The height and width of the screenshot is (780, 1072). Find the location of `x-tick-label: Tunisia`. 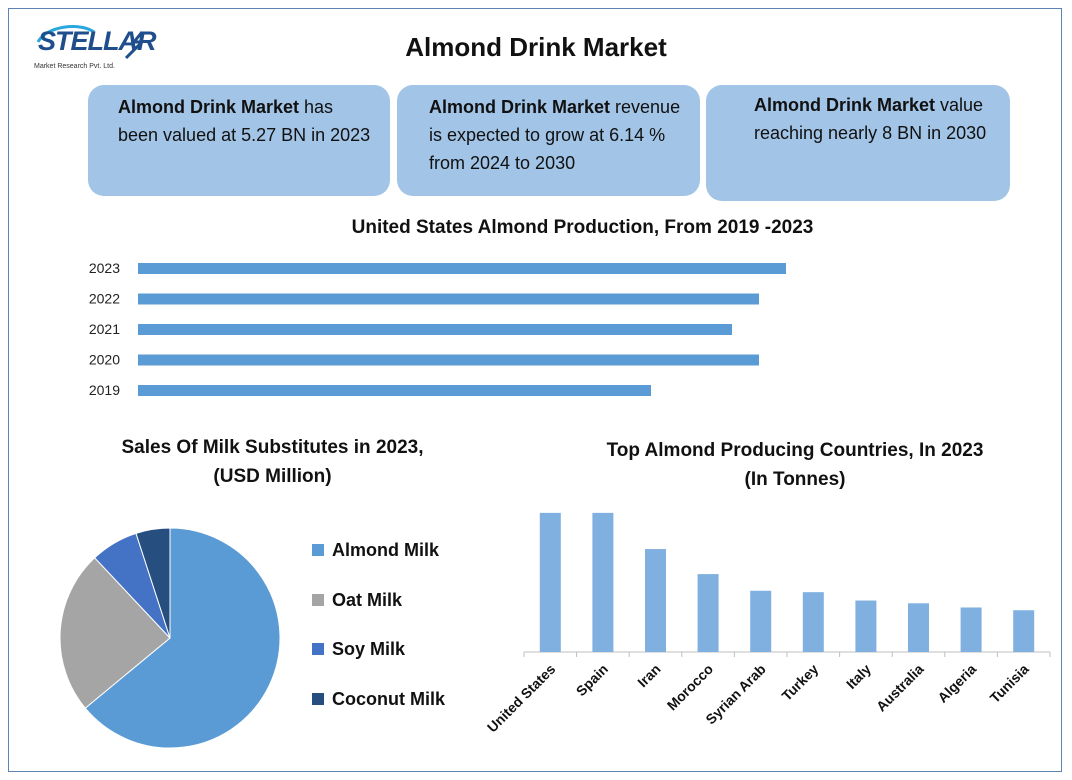

x-tick-label: Tunisia is located at coordinates (1009, 683).